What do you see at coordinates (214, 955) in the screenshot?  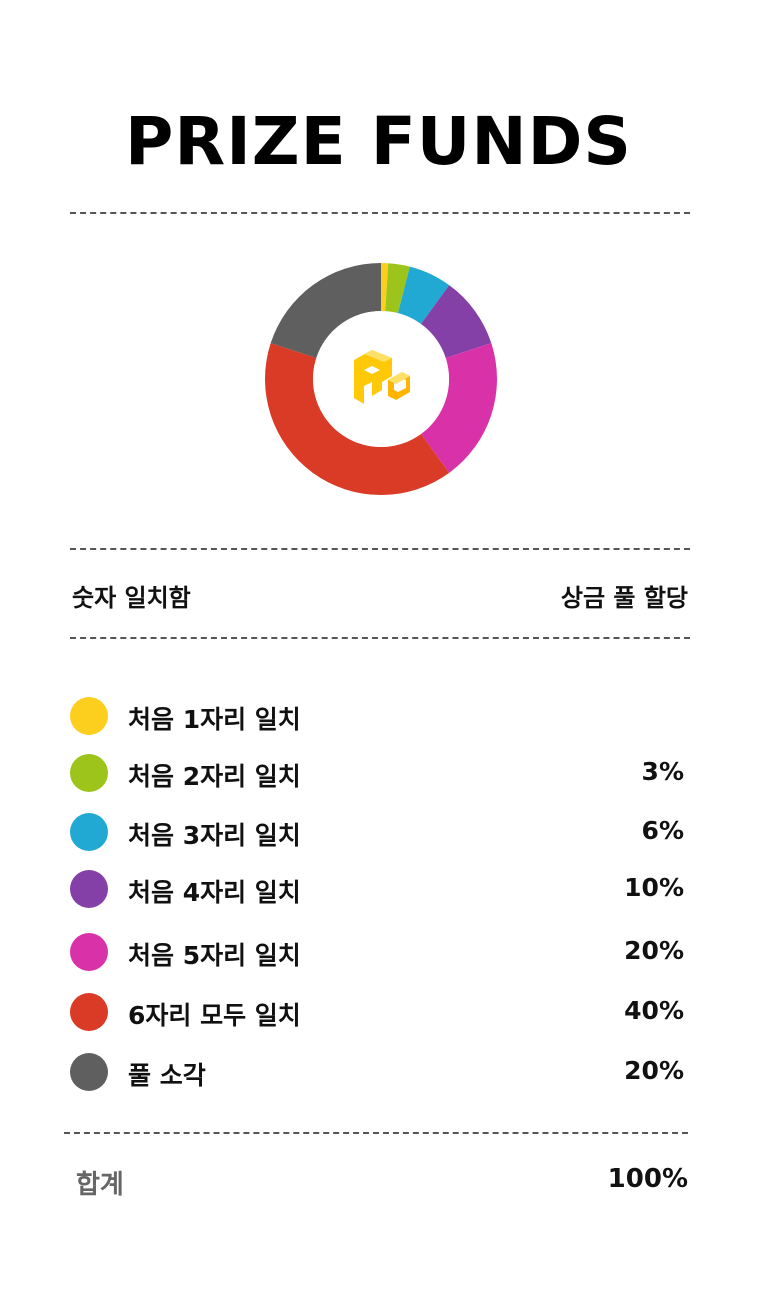 I see `legend-label: 처음 5자리 일치` at bounding box center [214, 955].